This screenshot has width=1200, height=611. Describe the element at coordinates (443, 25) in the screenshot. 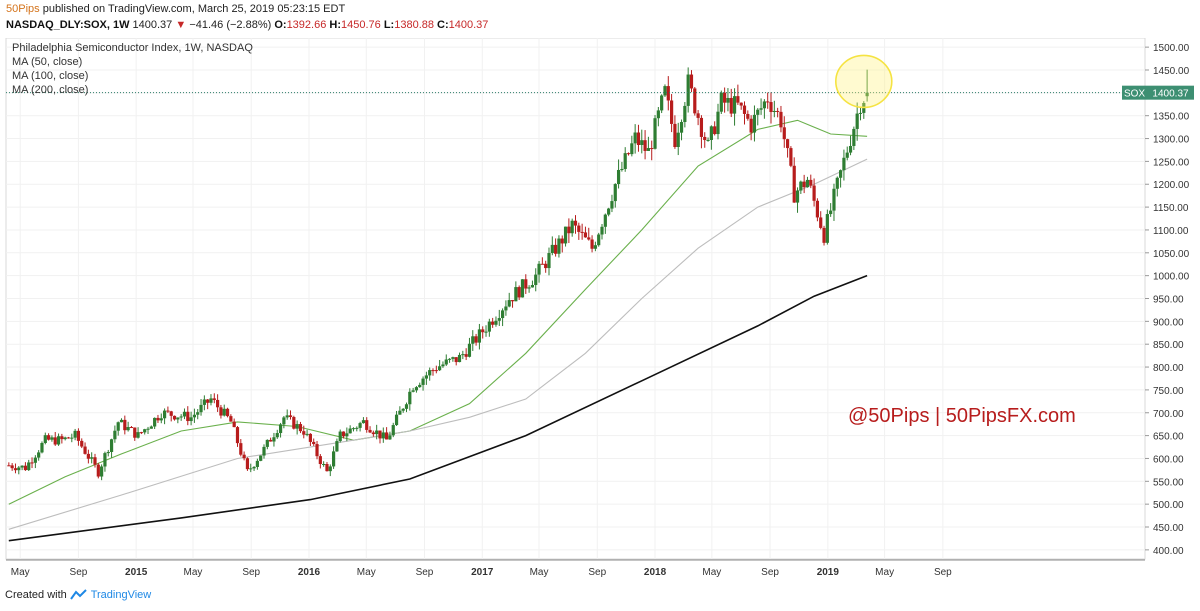

I see `close-label: C:` at that location.